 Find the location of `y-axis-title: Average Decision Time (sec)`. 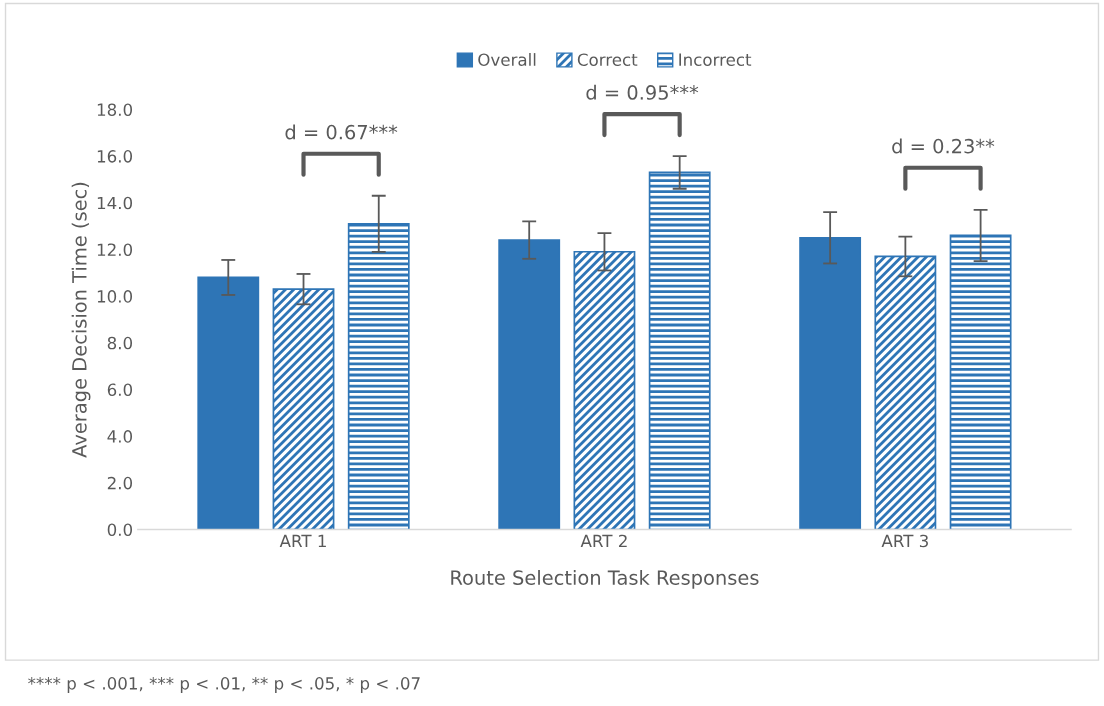

y-axis-title: Average Decision Time (sec) is located at coordinates (81, 320).